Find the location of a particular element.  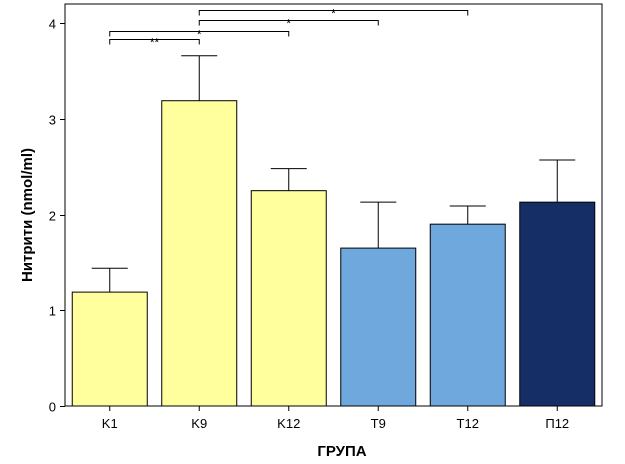

bar-k12 is located at coordinates (288, 298).